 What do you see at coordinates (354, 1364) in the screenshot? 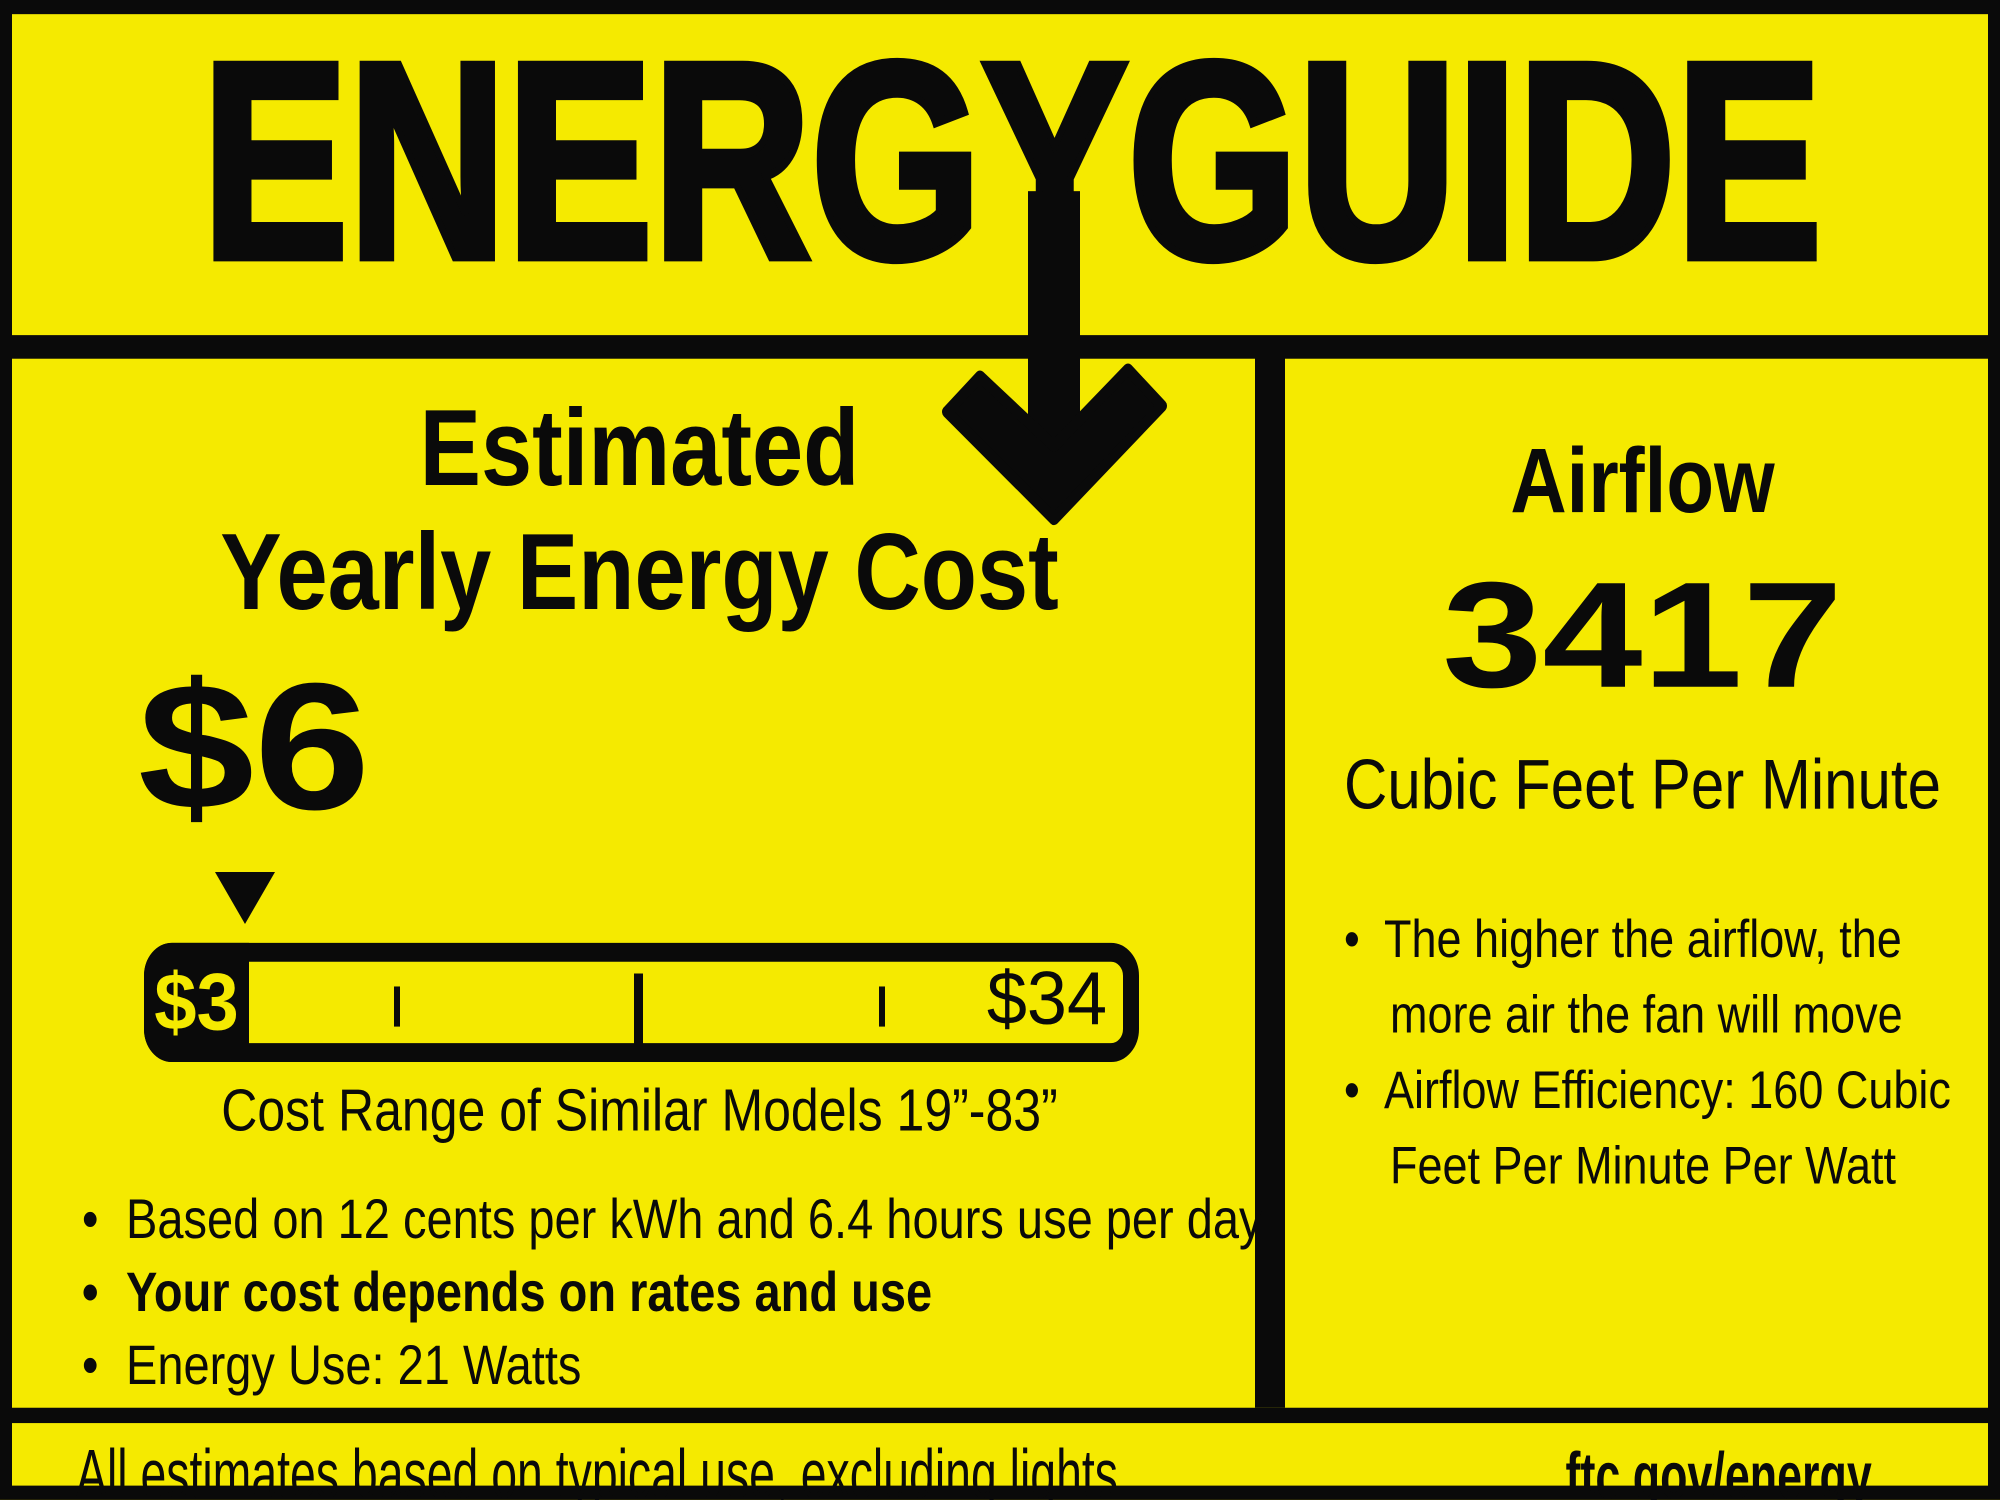
I see `note-text: Energy Use: 21 Watts` at bounding box center [354, 1364].